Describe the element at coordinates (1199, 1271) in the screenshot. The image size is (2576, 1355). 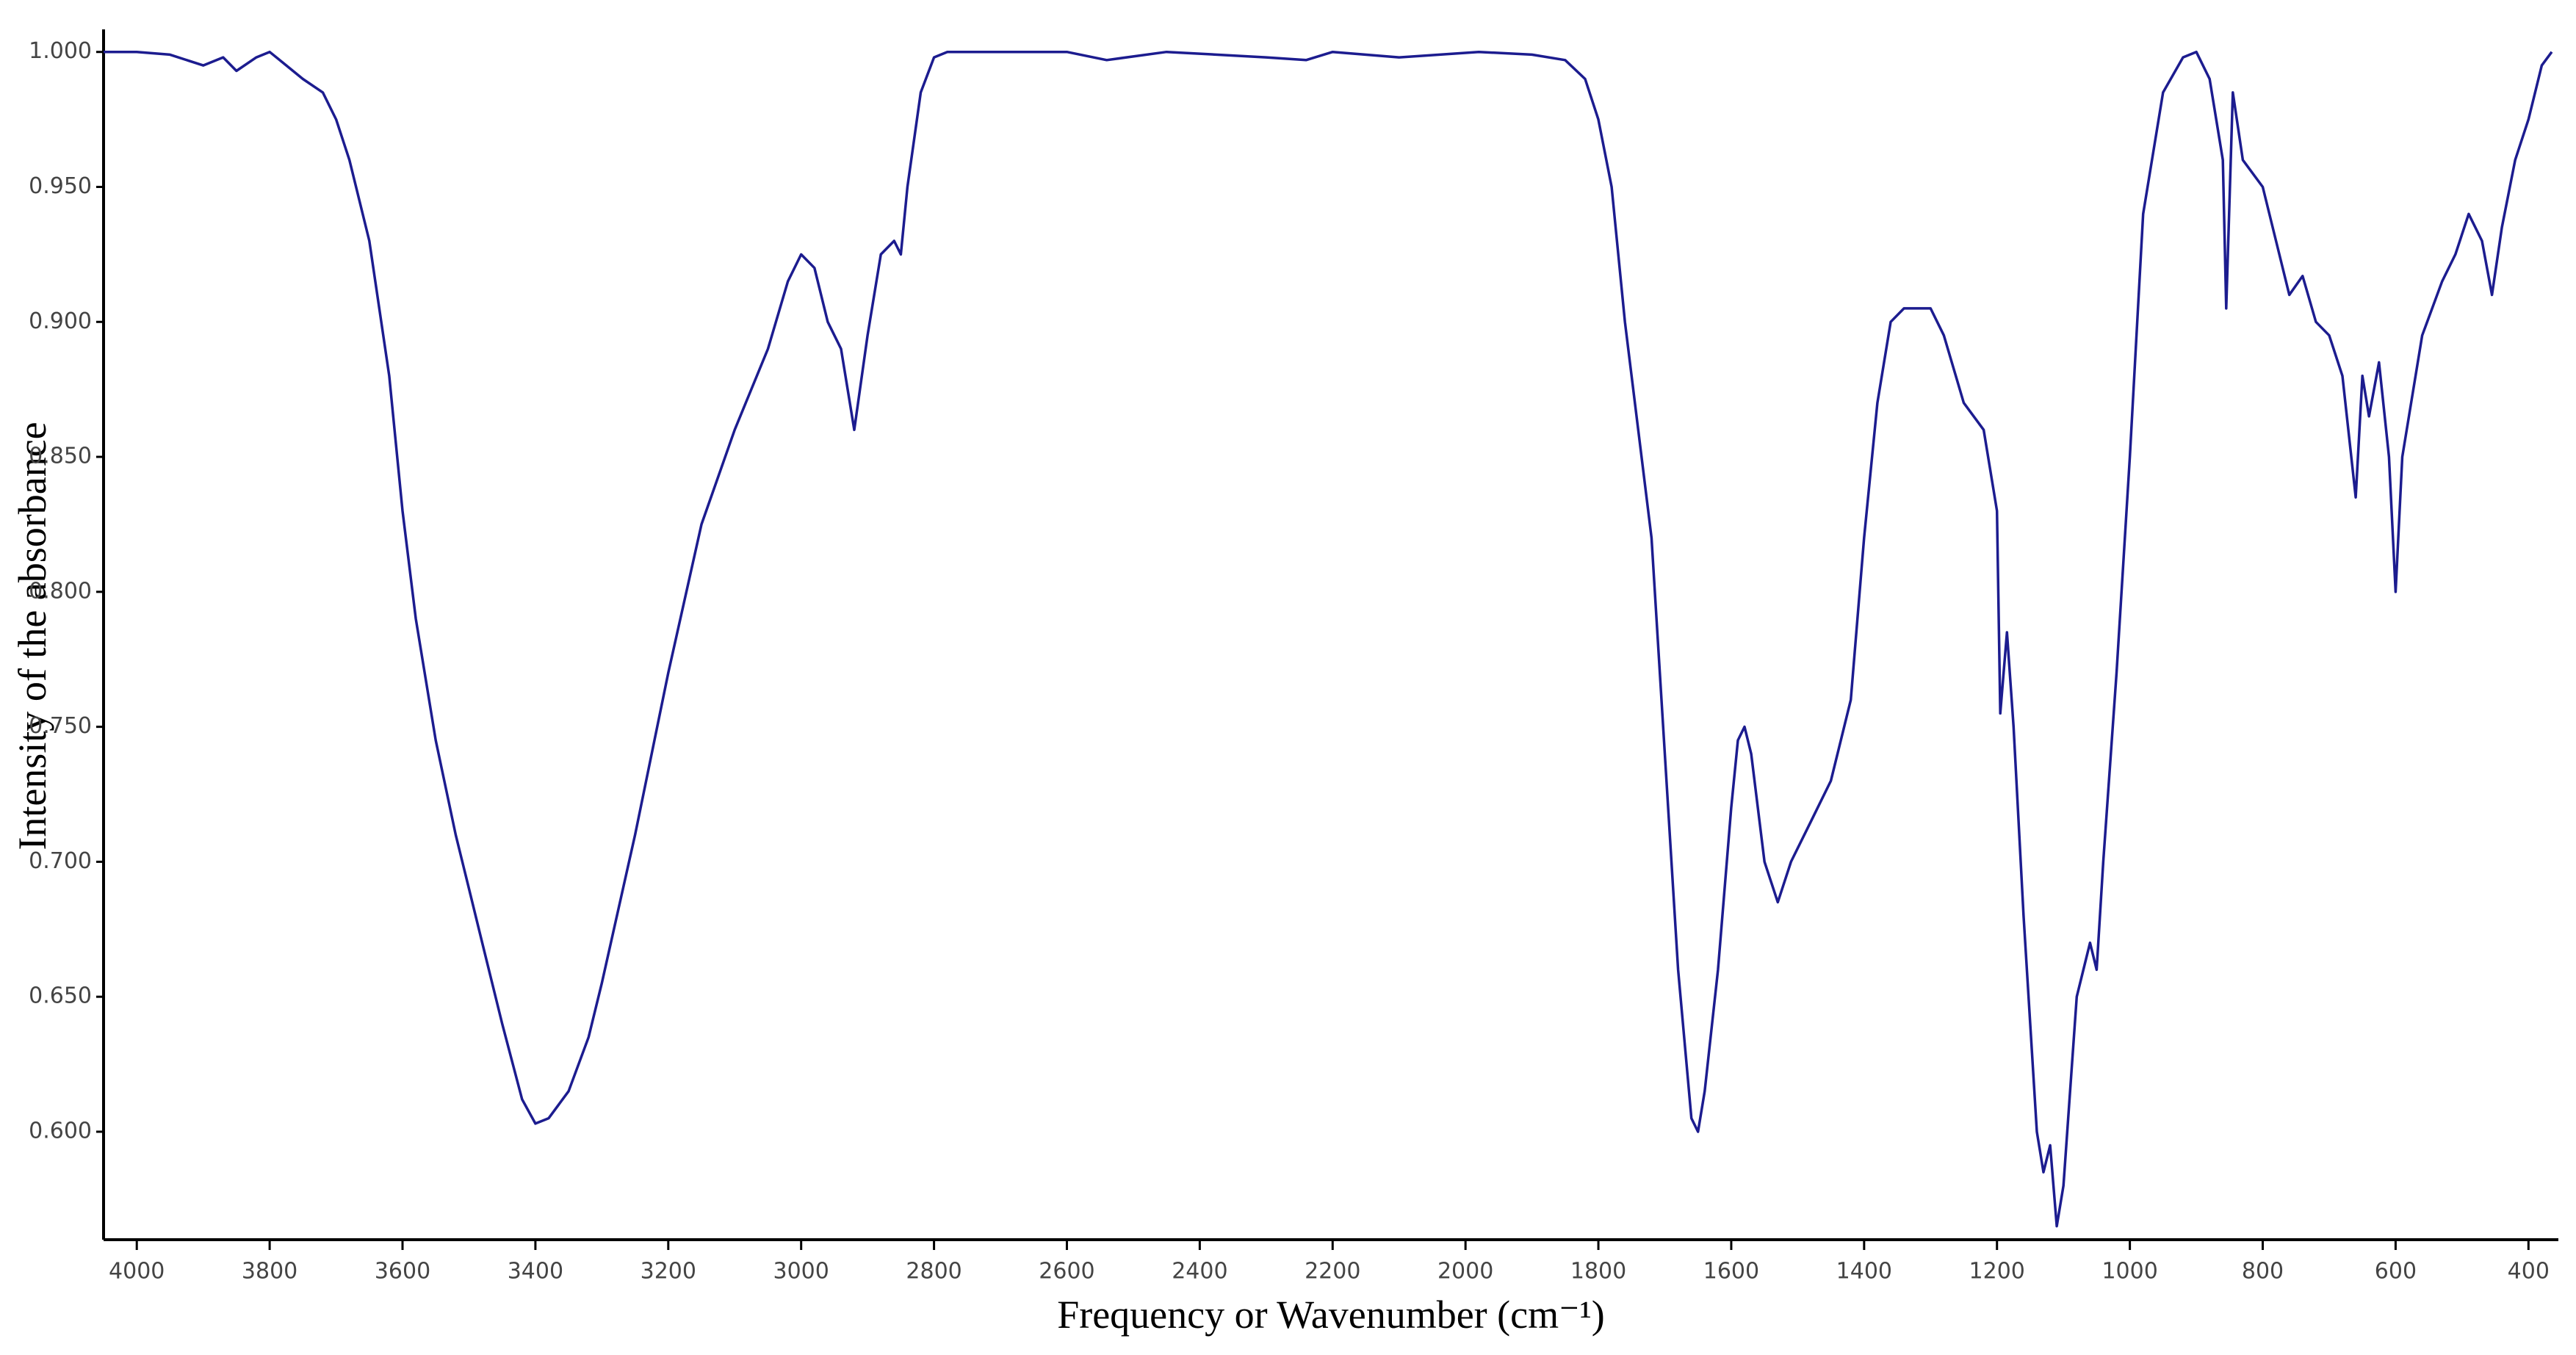
I see `x-tick-label: 2400` at that location.